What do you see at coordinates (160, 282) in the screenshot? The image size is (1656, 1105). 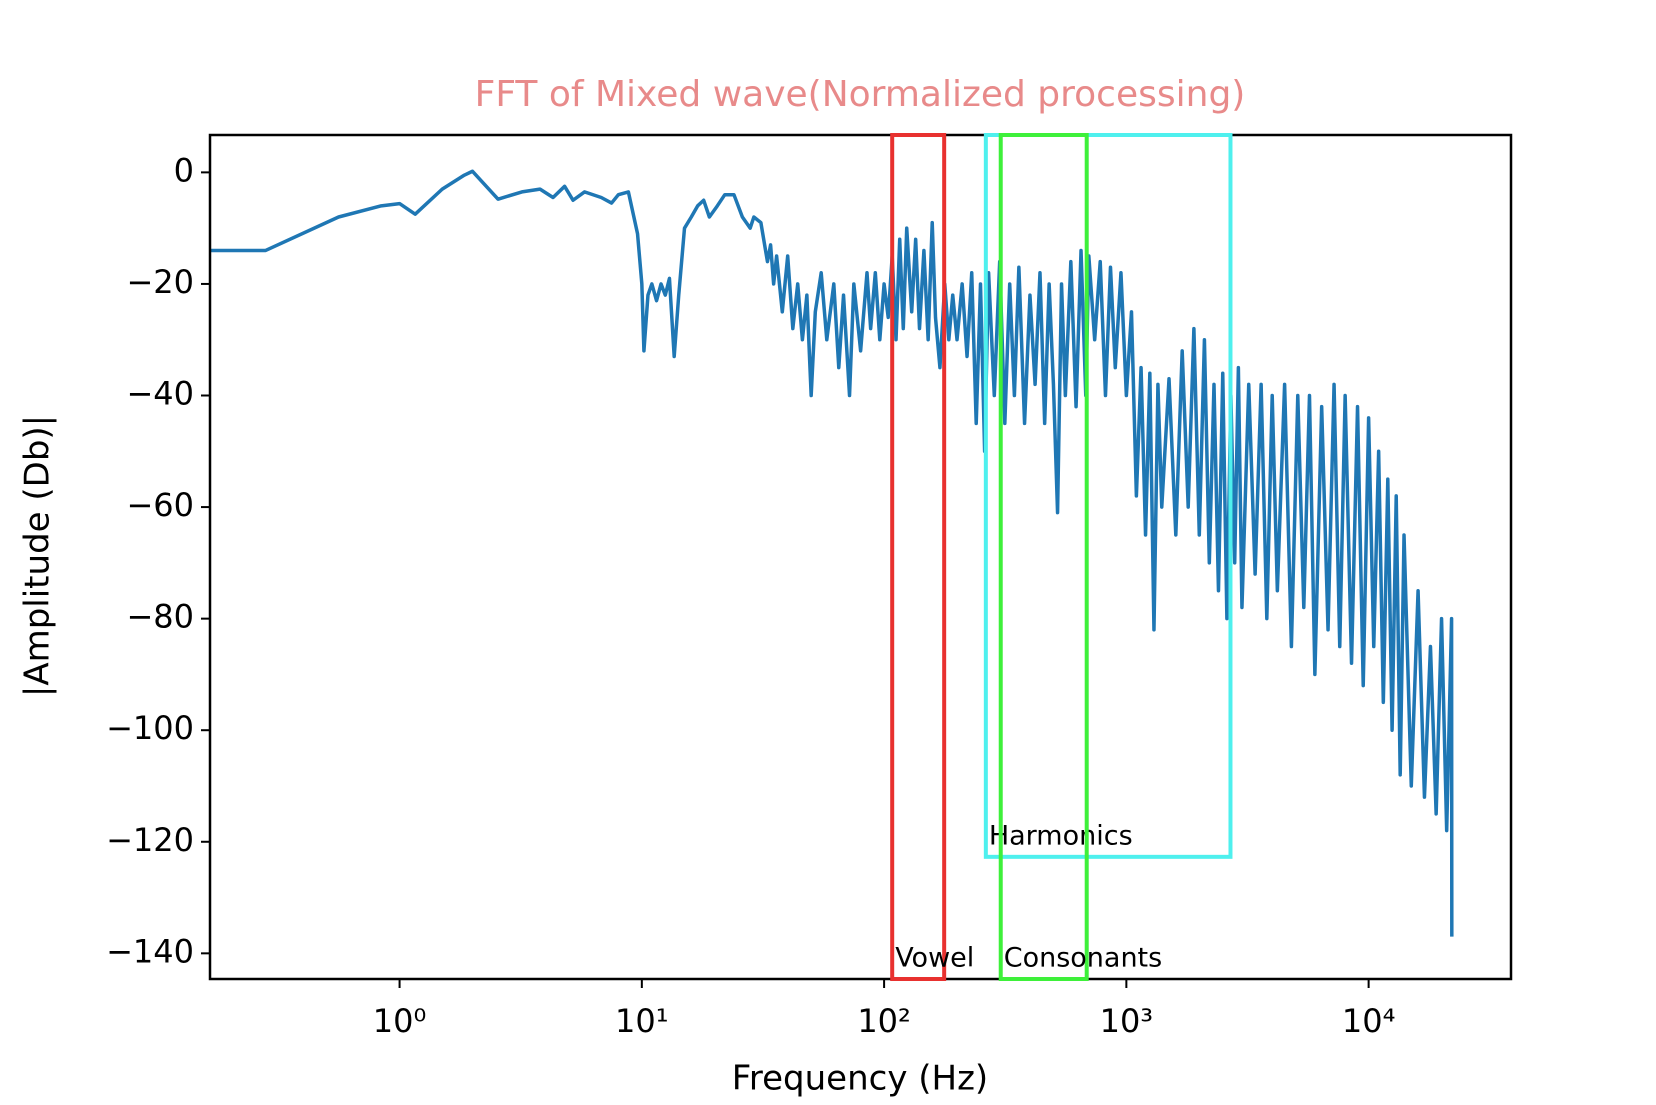 I see `y-tick-label: −20` at bounding box center [160, 282].